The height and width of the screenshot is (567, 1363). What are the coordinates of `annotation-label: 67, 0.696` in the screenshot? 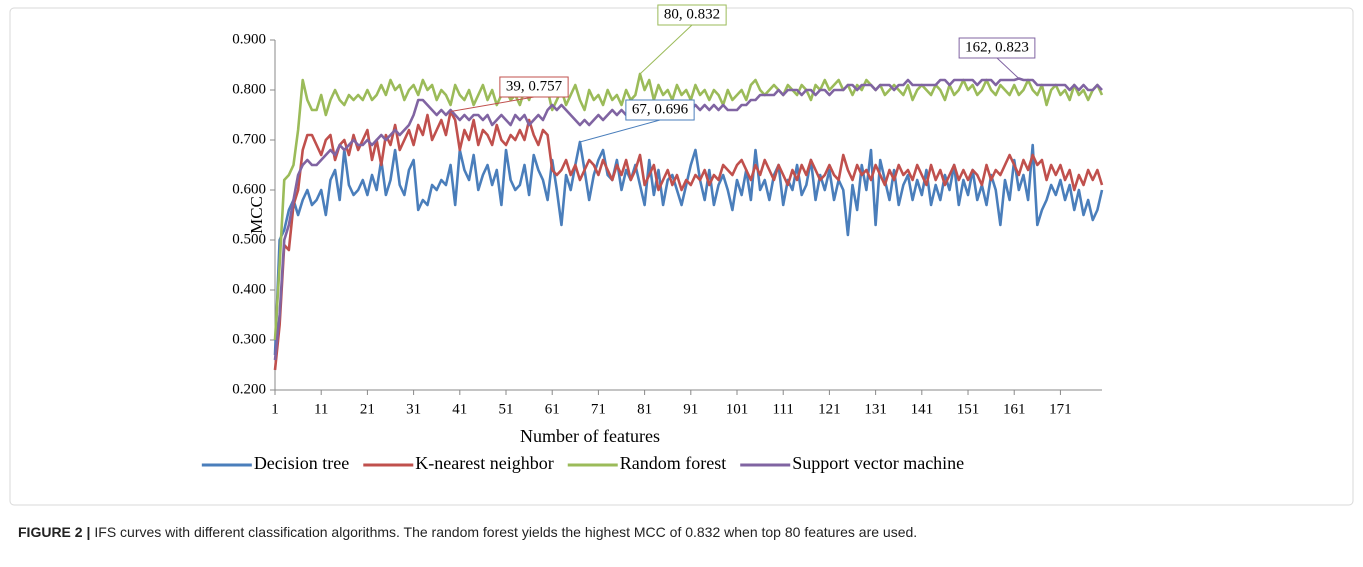 It's located at (660, 109).